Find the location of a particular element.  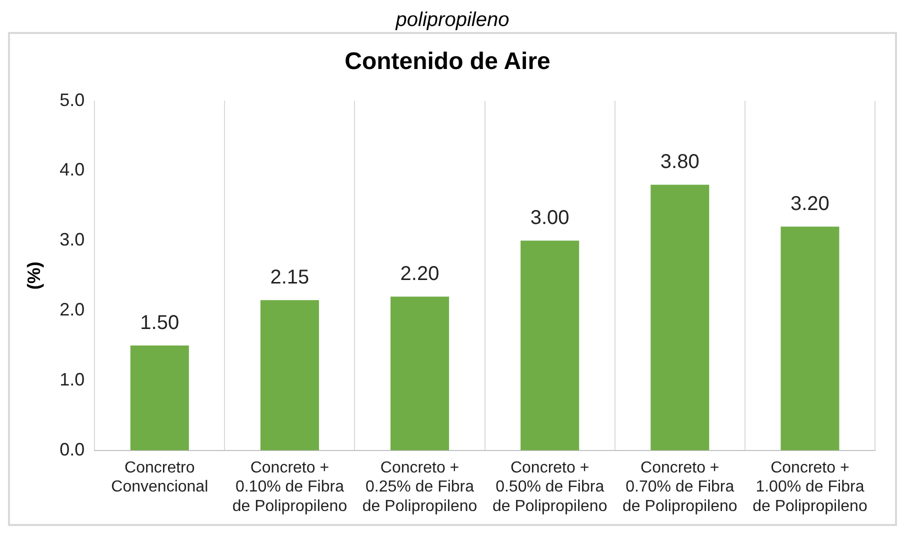

x-tick-label: Concreto + 0.70% de Fibra de Polipropileno is located at coordinates (680, 487).